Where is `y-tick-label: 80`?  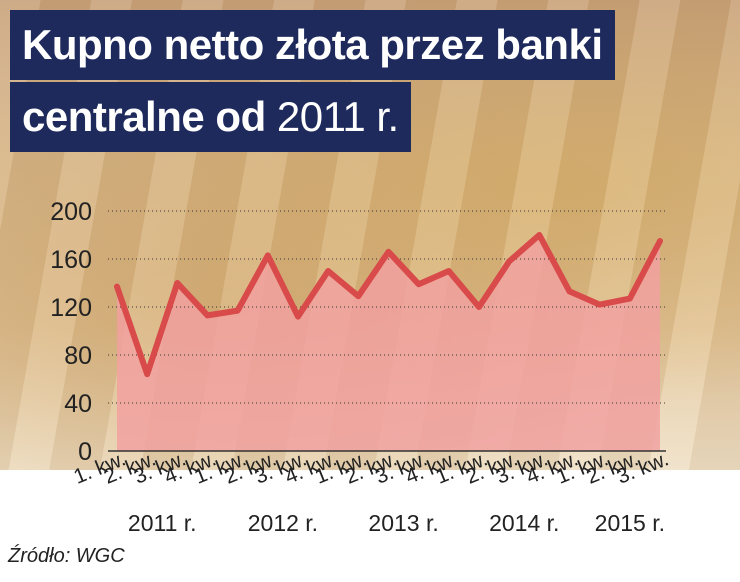
y-tick-label: 80 is located at coordinates (78, 356).